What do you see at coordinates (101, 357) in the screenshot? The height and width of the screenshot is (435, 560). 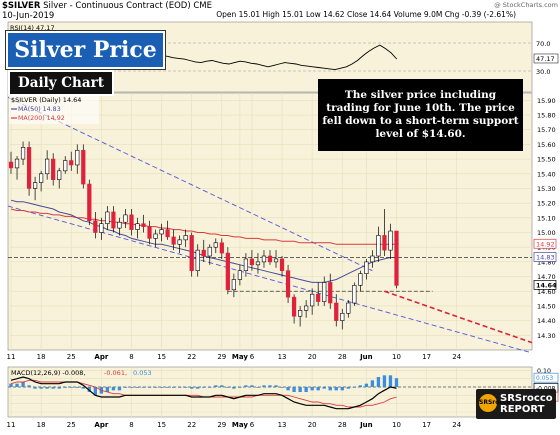 I see `x-tick-label: Apr` at bounding box center [101, 357].